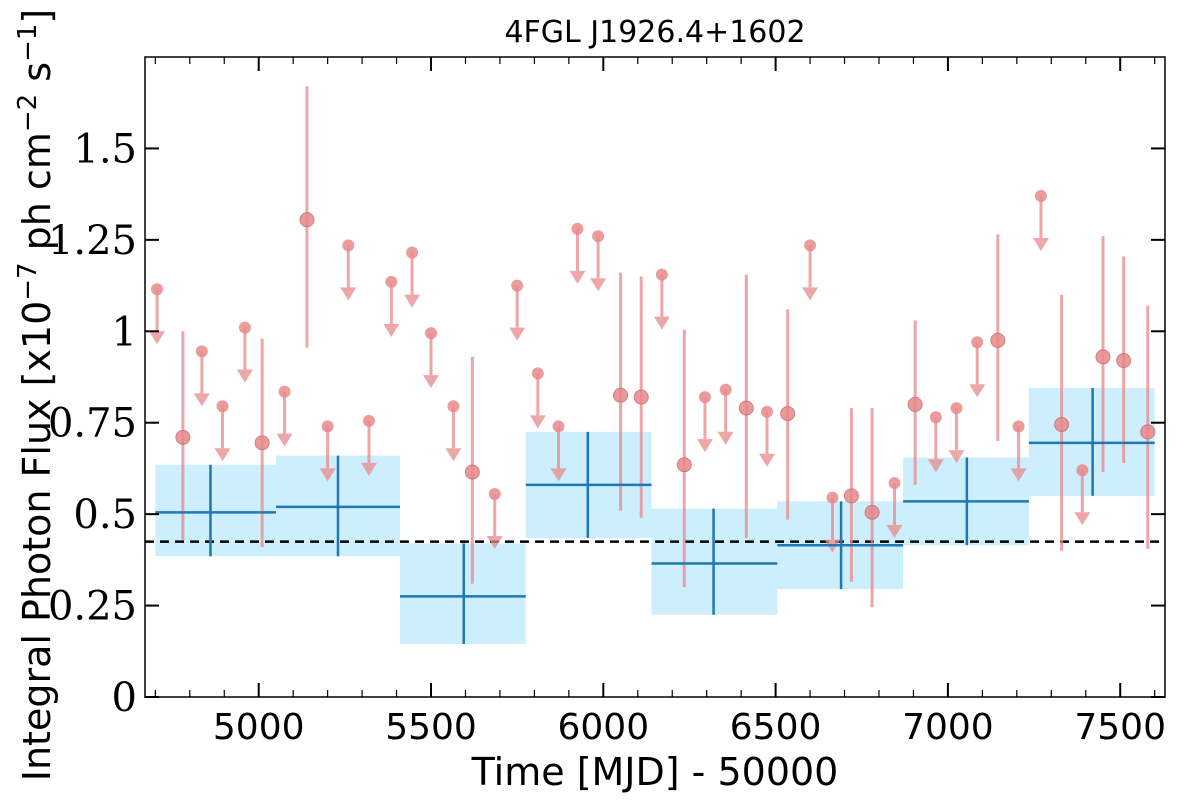 The width and height of the screenshot is (1200, 800). What do you see at coordinates (655, 772) in the screenshot?
I see `x-axis-label: Time [MJD] - 50000` at bounding box center [655, 772].